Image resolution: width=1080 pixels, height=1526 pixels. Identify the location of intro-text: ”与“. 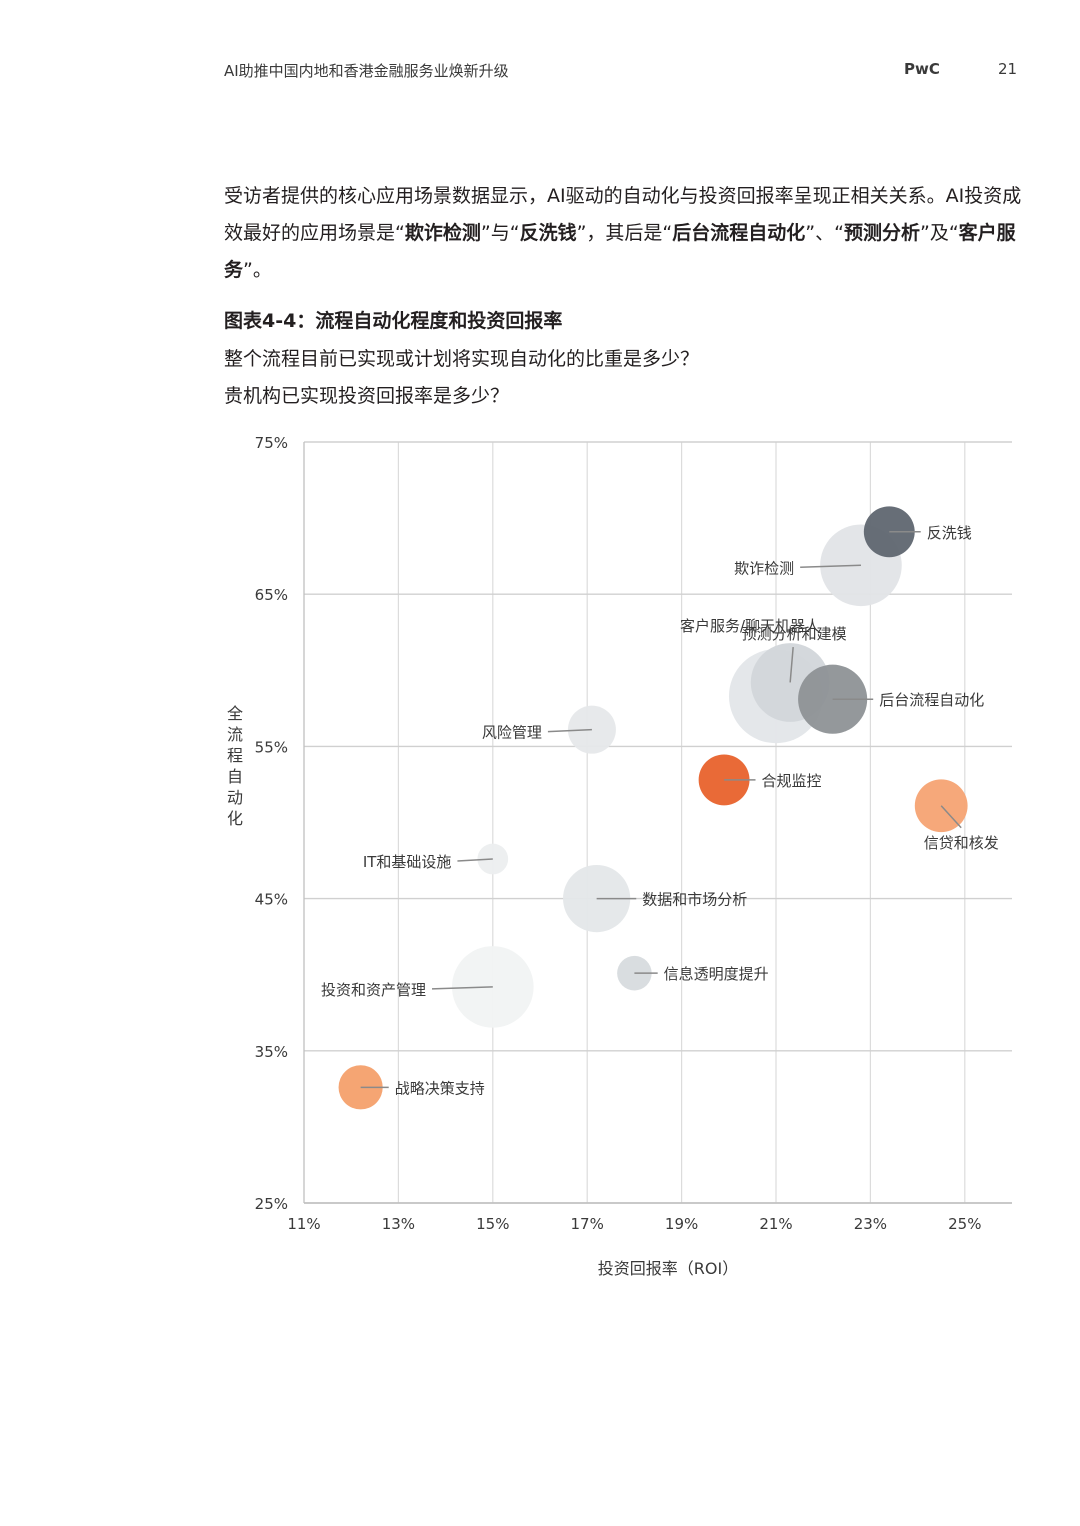
(500, 233).